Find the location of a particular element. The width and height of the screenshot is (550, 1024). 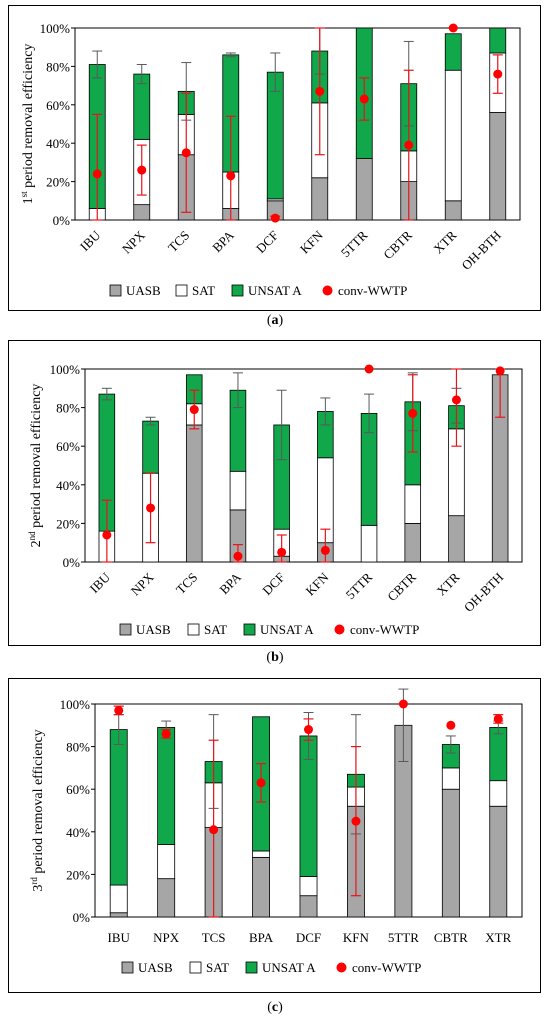

panel-c-label: c is located at coordinates (275, 1007).